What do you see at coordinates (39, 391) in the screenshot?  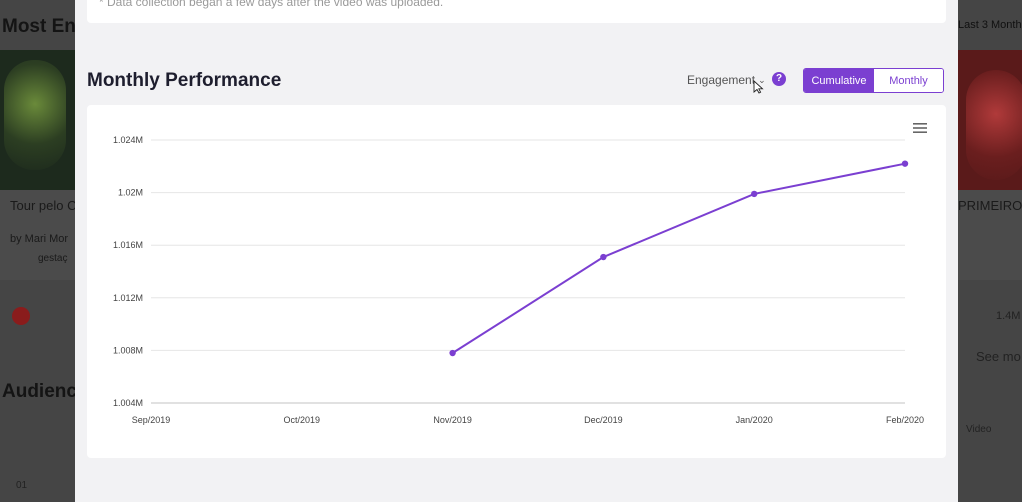 I see `bg-audience-title: Audienc` at bounding box center [39, 391].